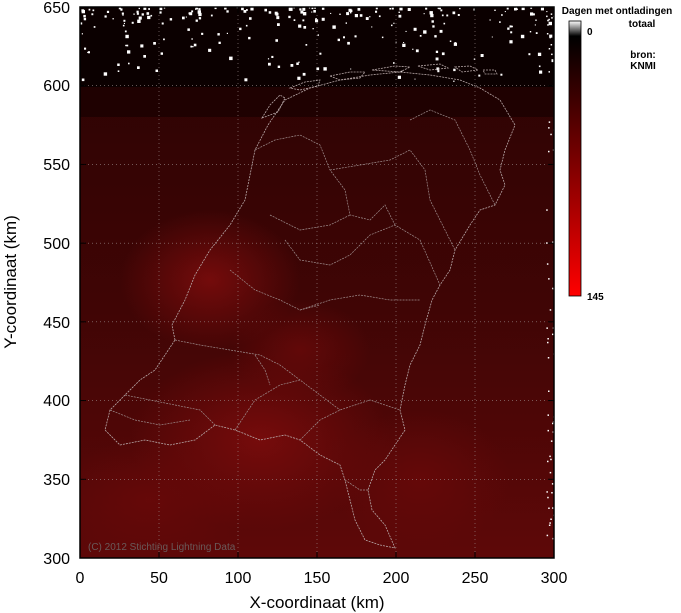  I want to click on y-axis-title: Y-coordinaat (km), so click(10, 282).